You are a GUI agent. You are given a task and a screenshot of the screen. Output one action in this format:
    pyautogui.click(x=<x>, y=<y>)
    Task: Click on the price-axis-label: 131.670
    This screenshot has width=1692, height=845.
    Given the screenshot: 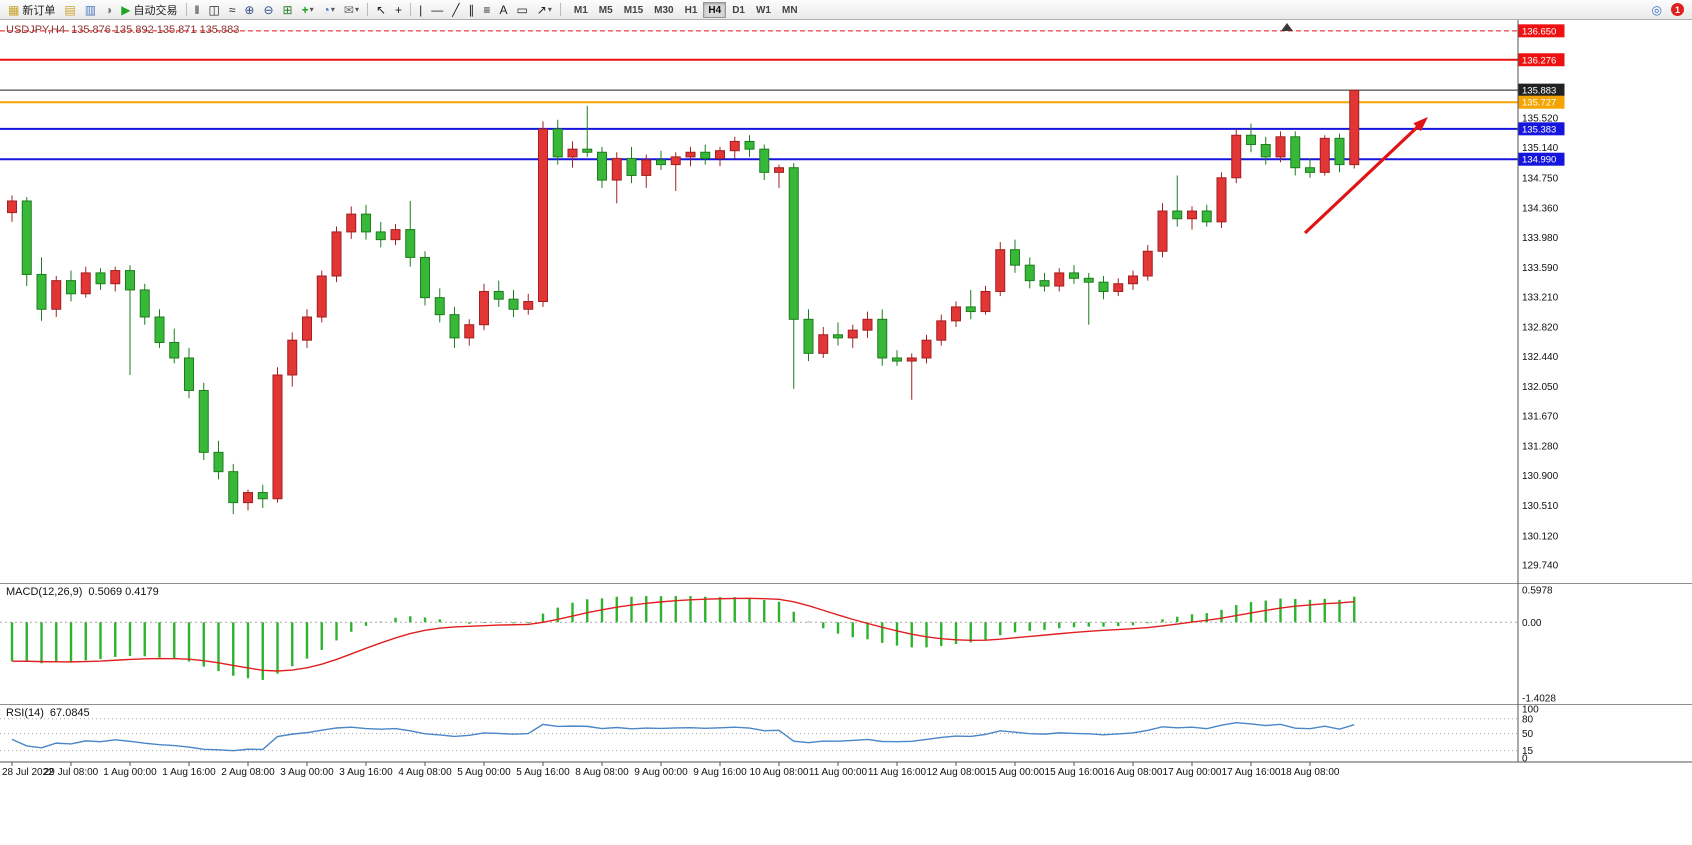 What is the action you would take?
    pyautogui.click(x=1540, y=416)
    